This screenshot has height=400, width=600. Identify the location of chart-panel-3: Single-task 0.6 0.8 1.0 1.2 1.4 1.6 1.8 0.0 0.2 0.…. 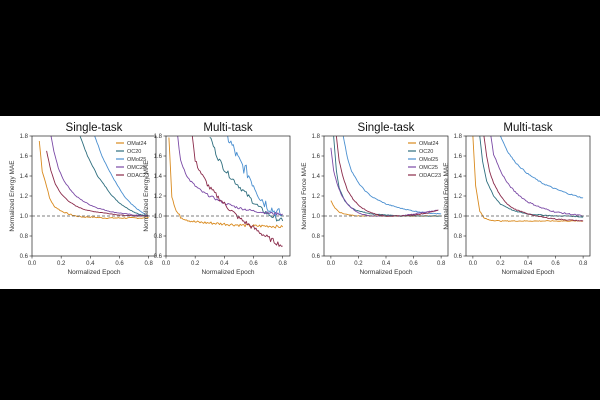
(375, 199).